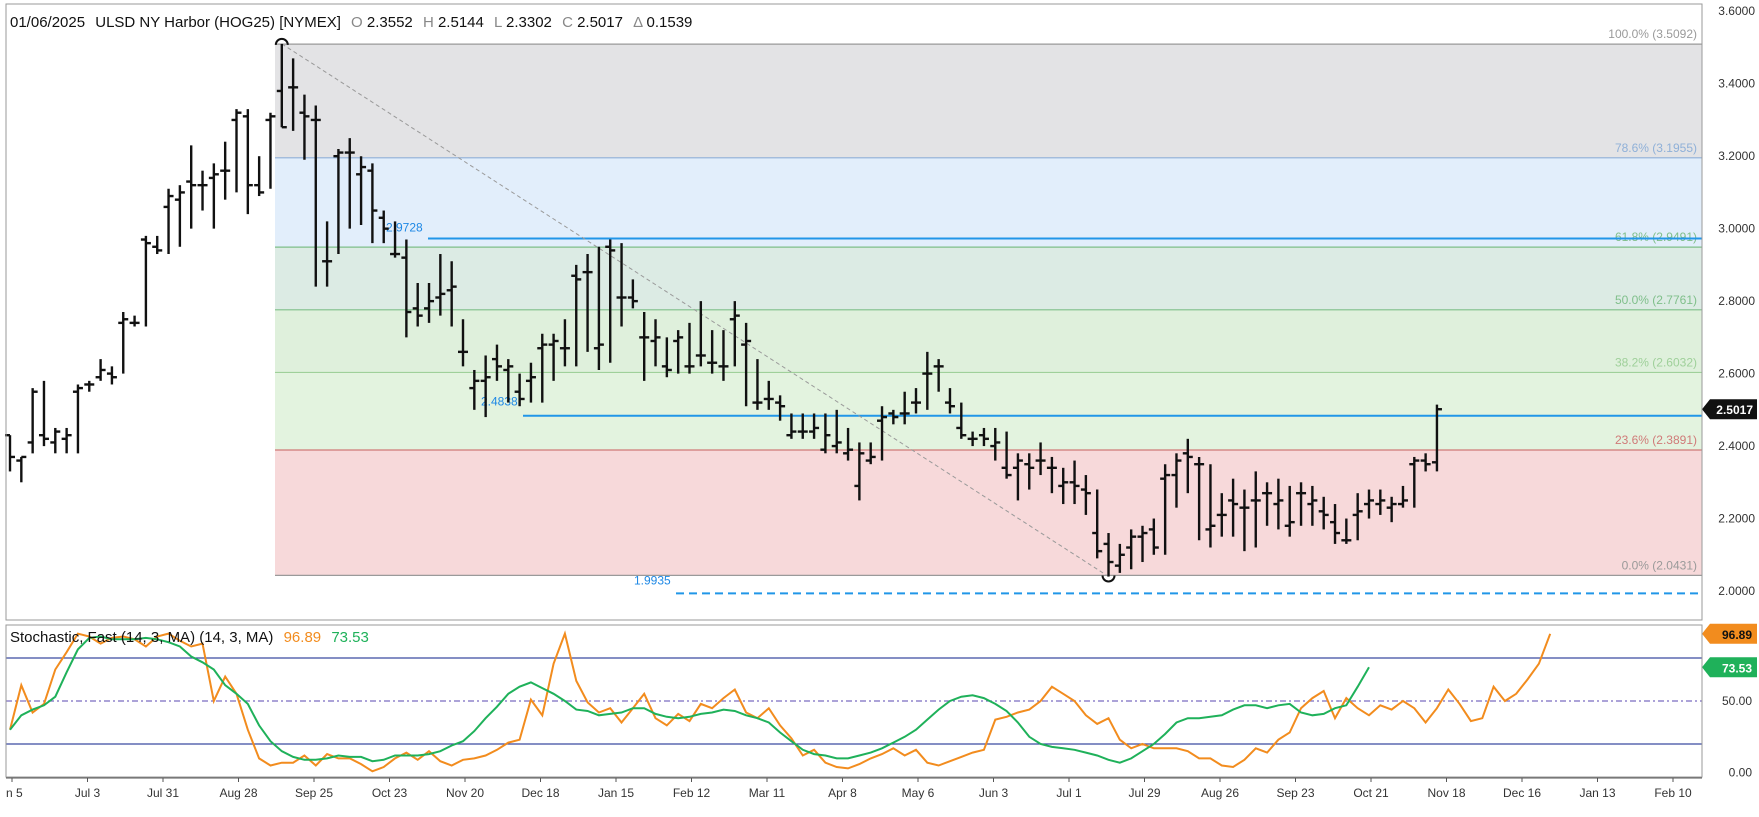 This screenshot has width=1759, height=817. Describe the element at coordinates (498, 22) in the screenshot. I see `legend-low-label: L` at that location.